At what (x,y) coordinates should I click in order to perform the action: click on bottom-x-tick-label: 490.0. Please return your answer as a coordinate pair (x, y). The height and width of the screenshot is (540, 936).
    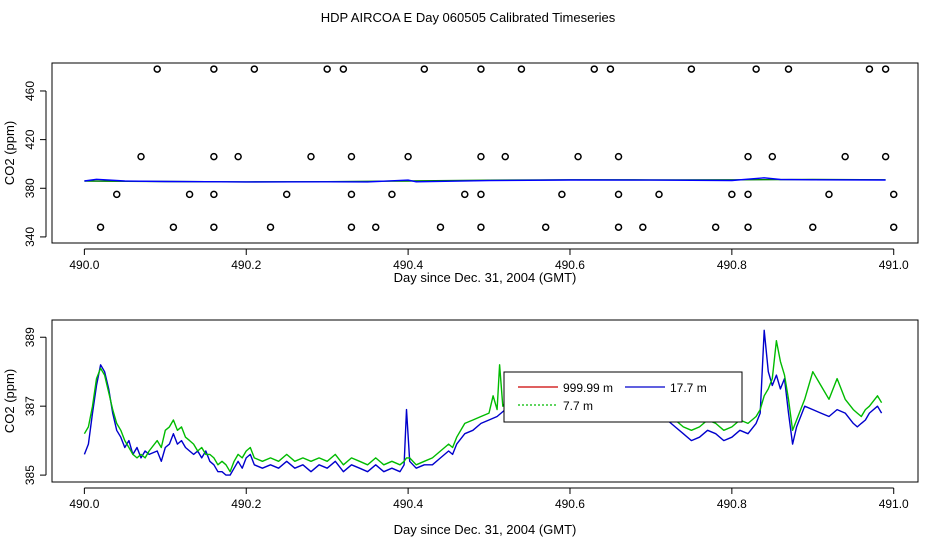
    Looking at the image, I should click on (84, 504).